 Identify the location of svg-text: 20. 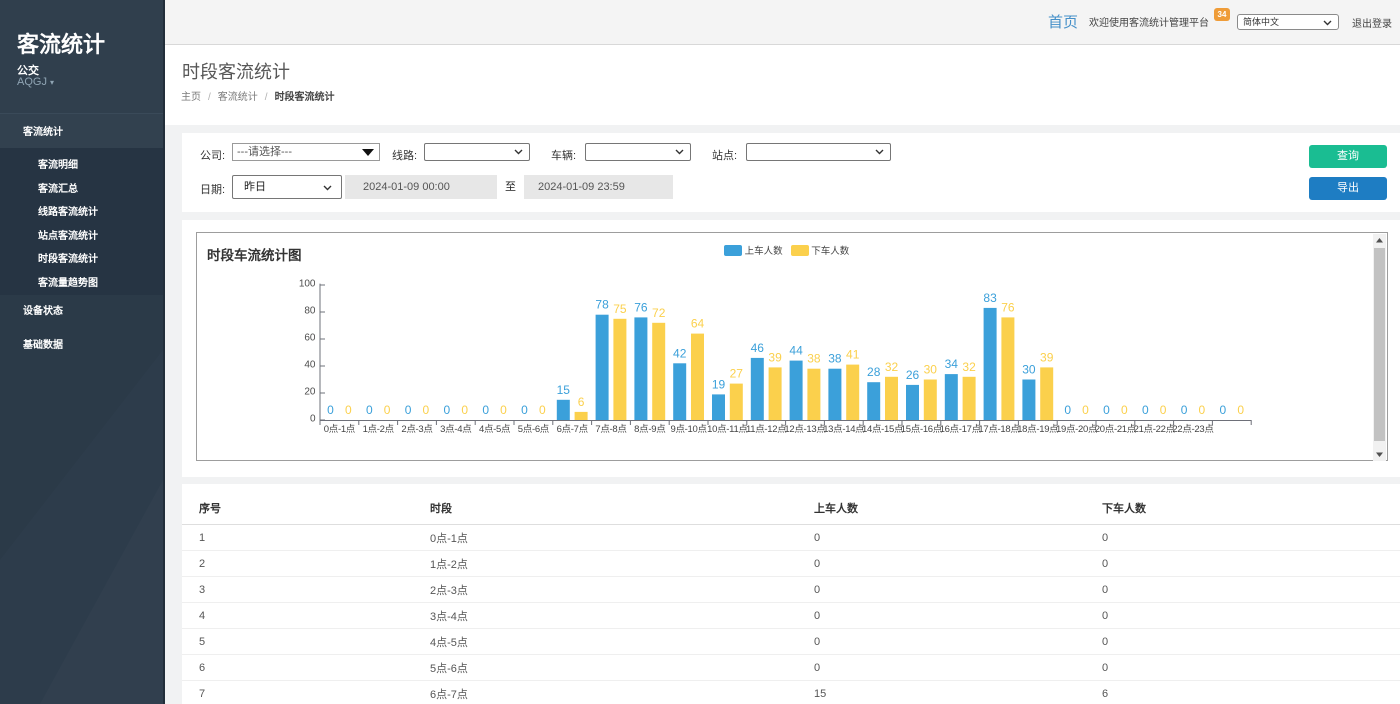
(310, 392).